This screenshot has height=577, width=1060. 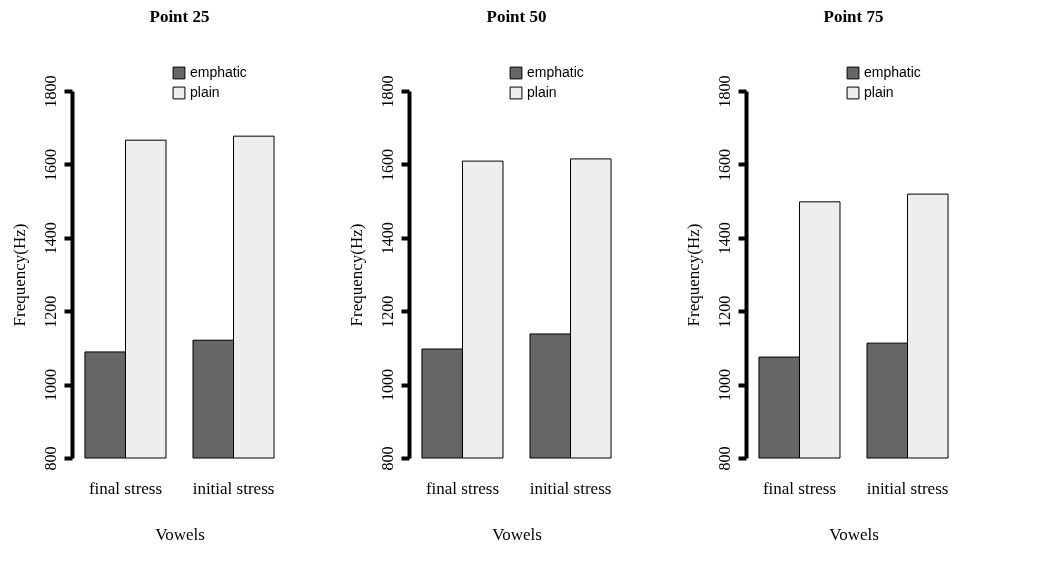 I want to click on chart-title: Point 25, so click(x=179, y=16).